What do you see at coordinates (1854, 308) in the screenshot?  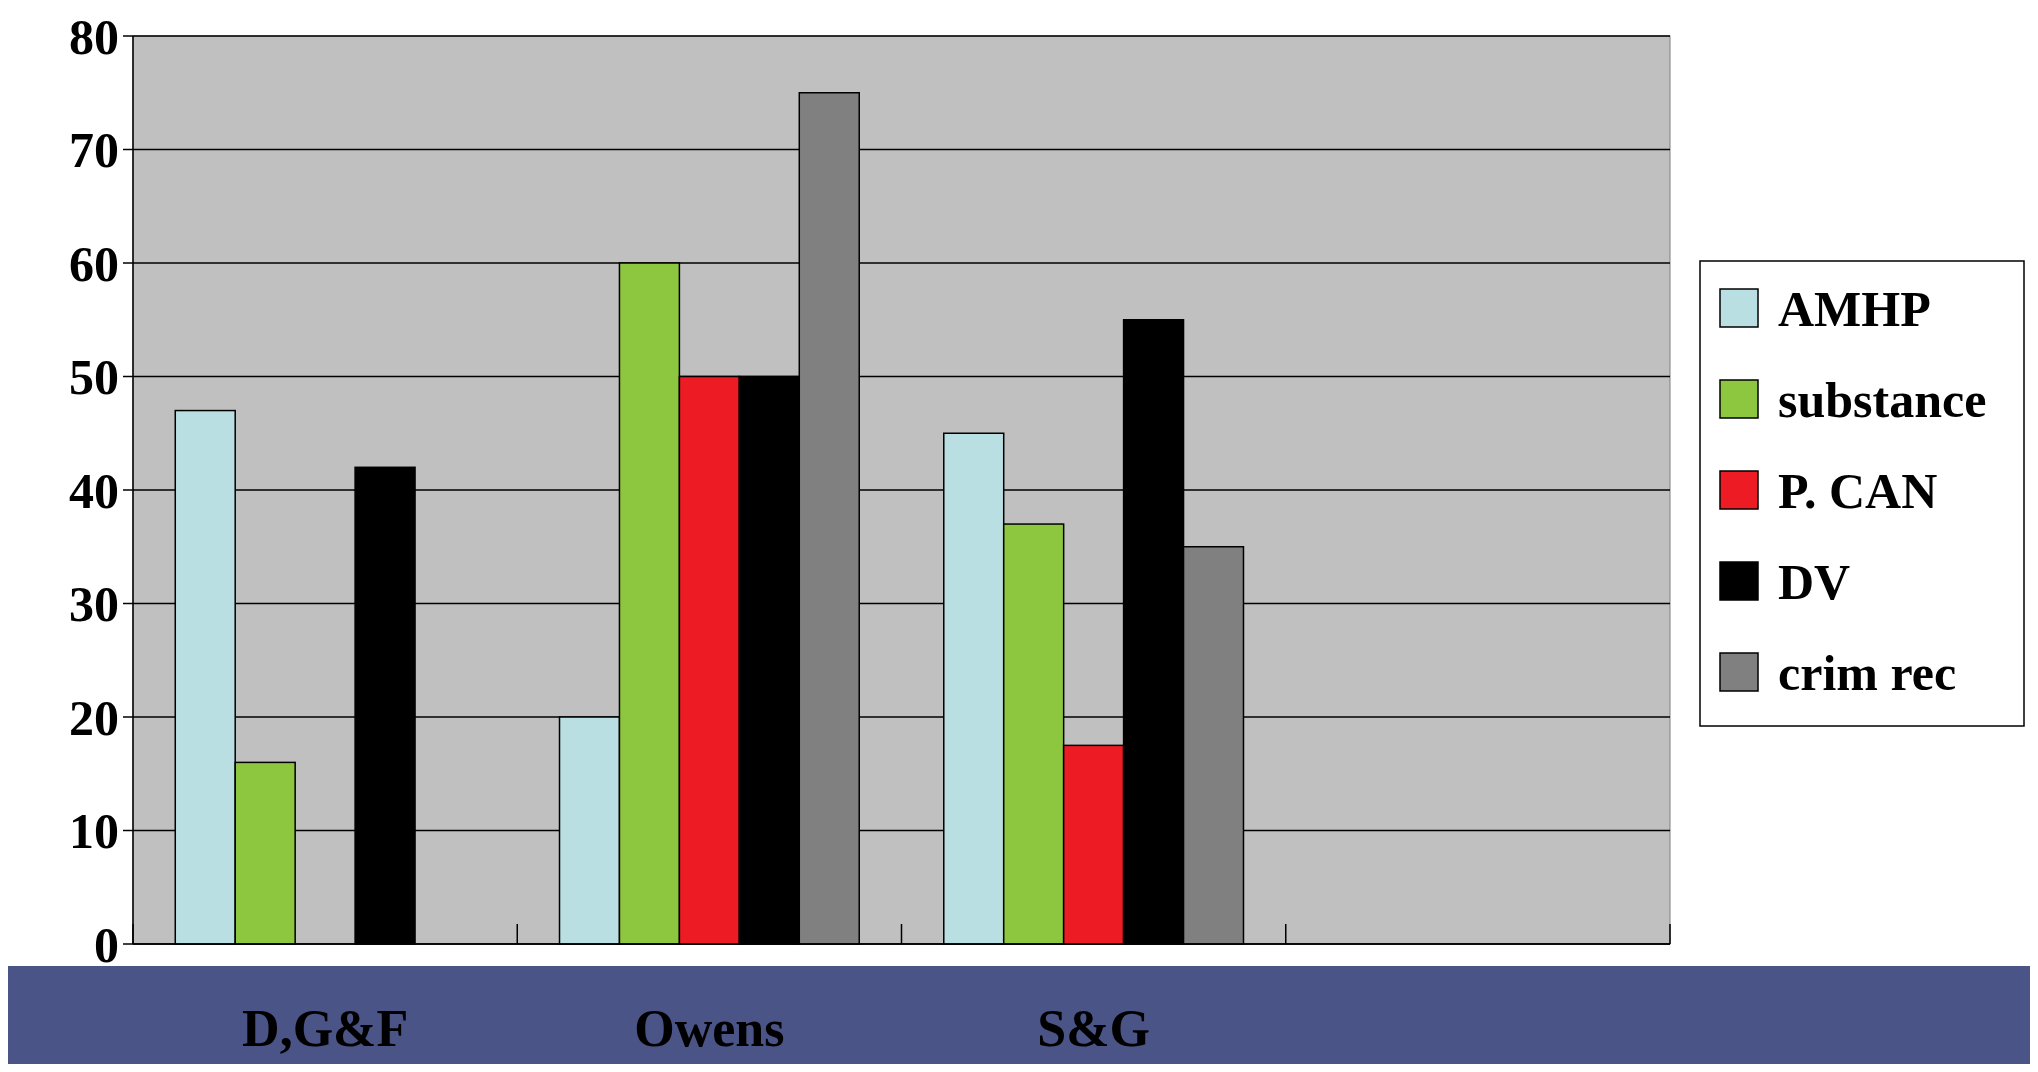 I see `legend-label: AMHP` at bounding box center [1854, 308].